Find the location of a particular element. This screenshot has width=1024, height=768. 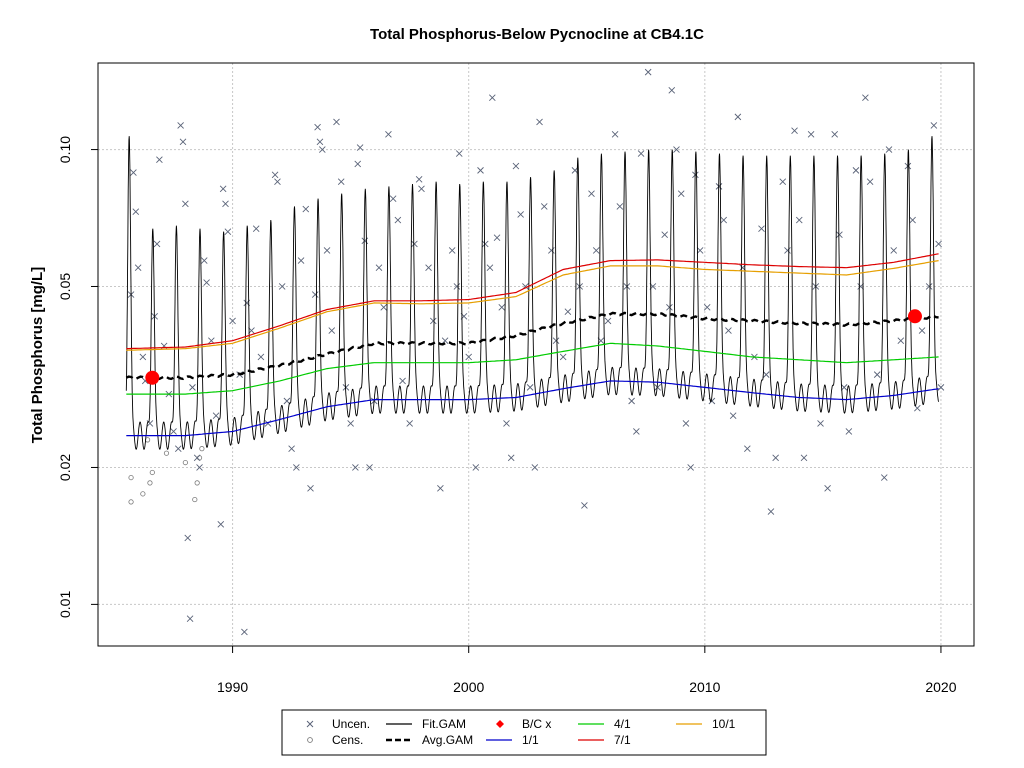

jul1-curve is located at coordinates (532, 301).